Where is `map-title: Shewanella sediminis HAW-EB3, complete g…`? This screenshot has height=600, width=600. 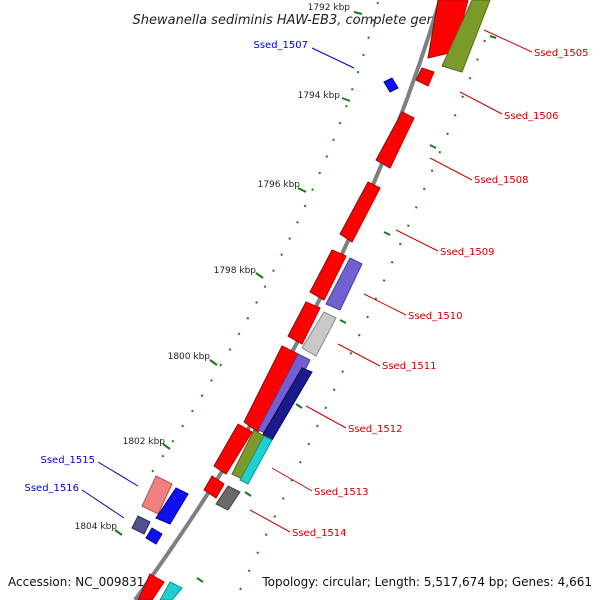
map-title: Shewanella sediminis HAW-EB3, complete g… is located at coordinates (298, 20).